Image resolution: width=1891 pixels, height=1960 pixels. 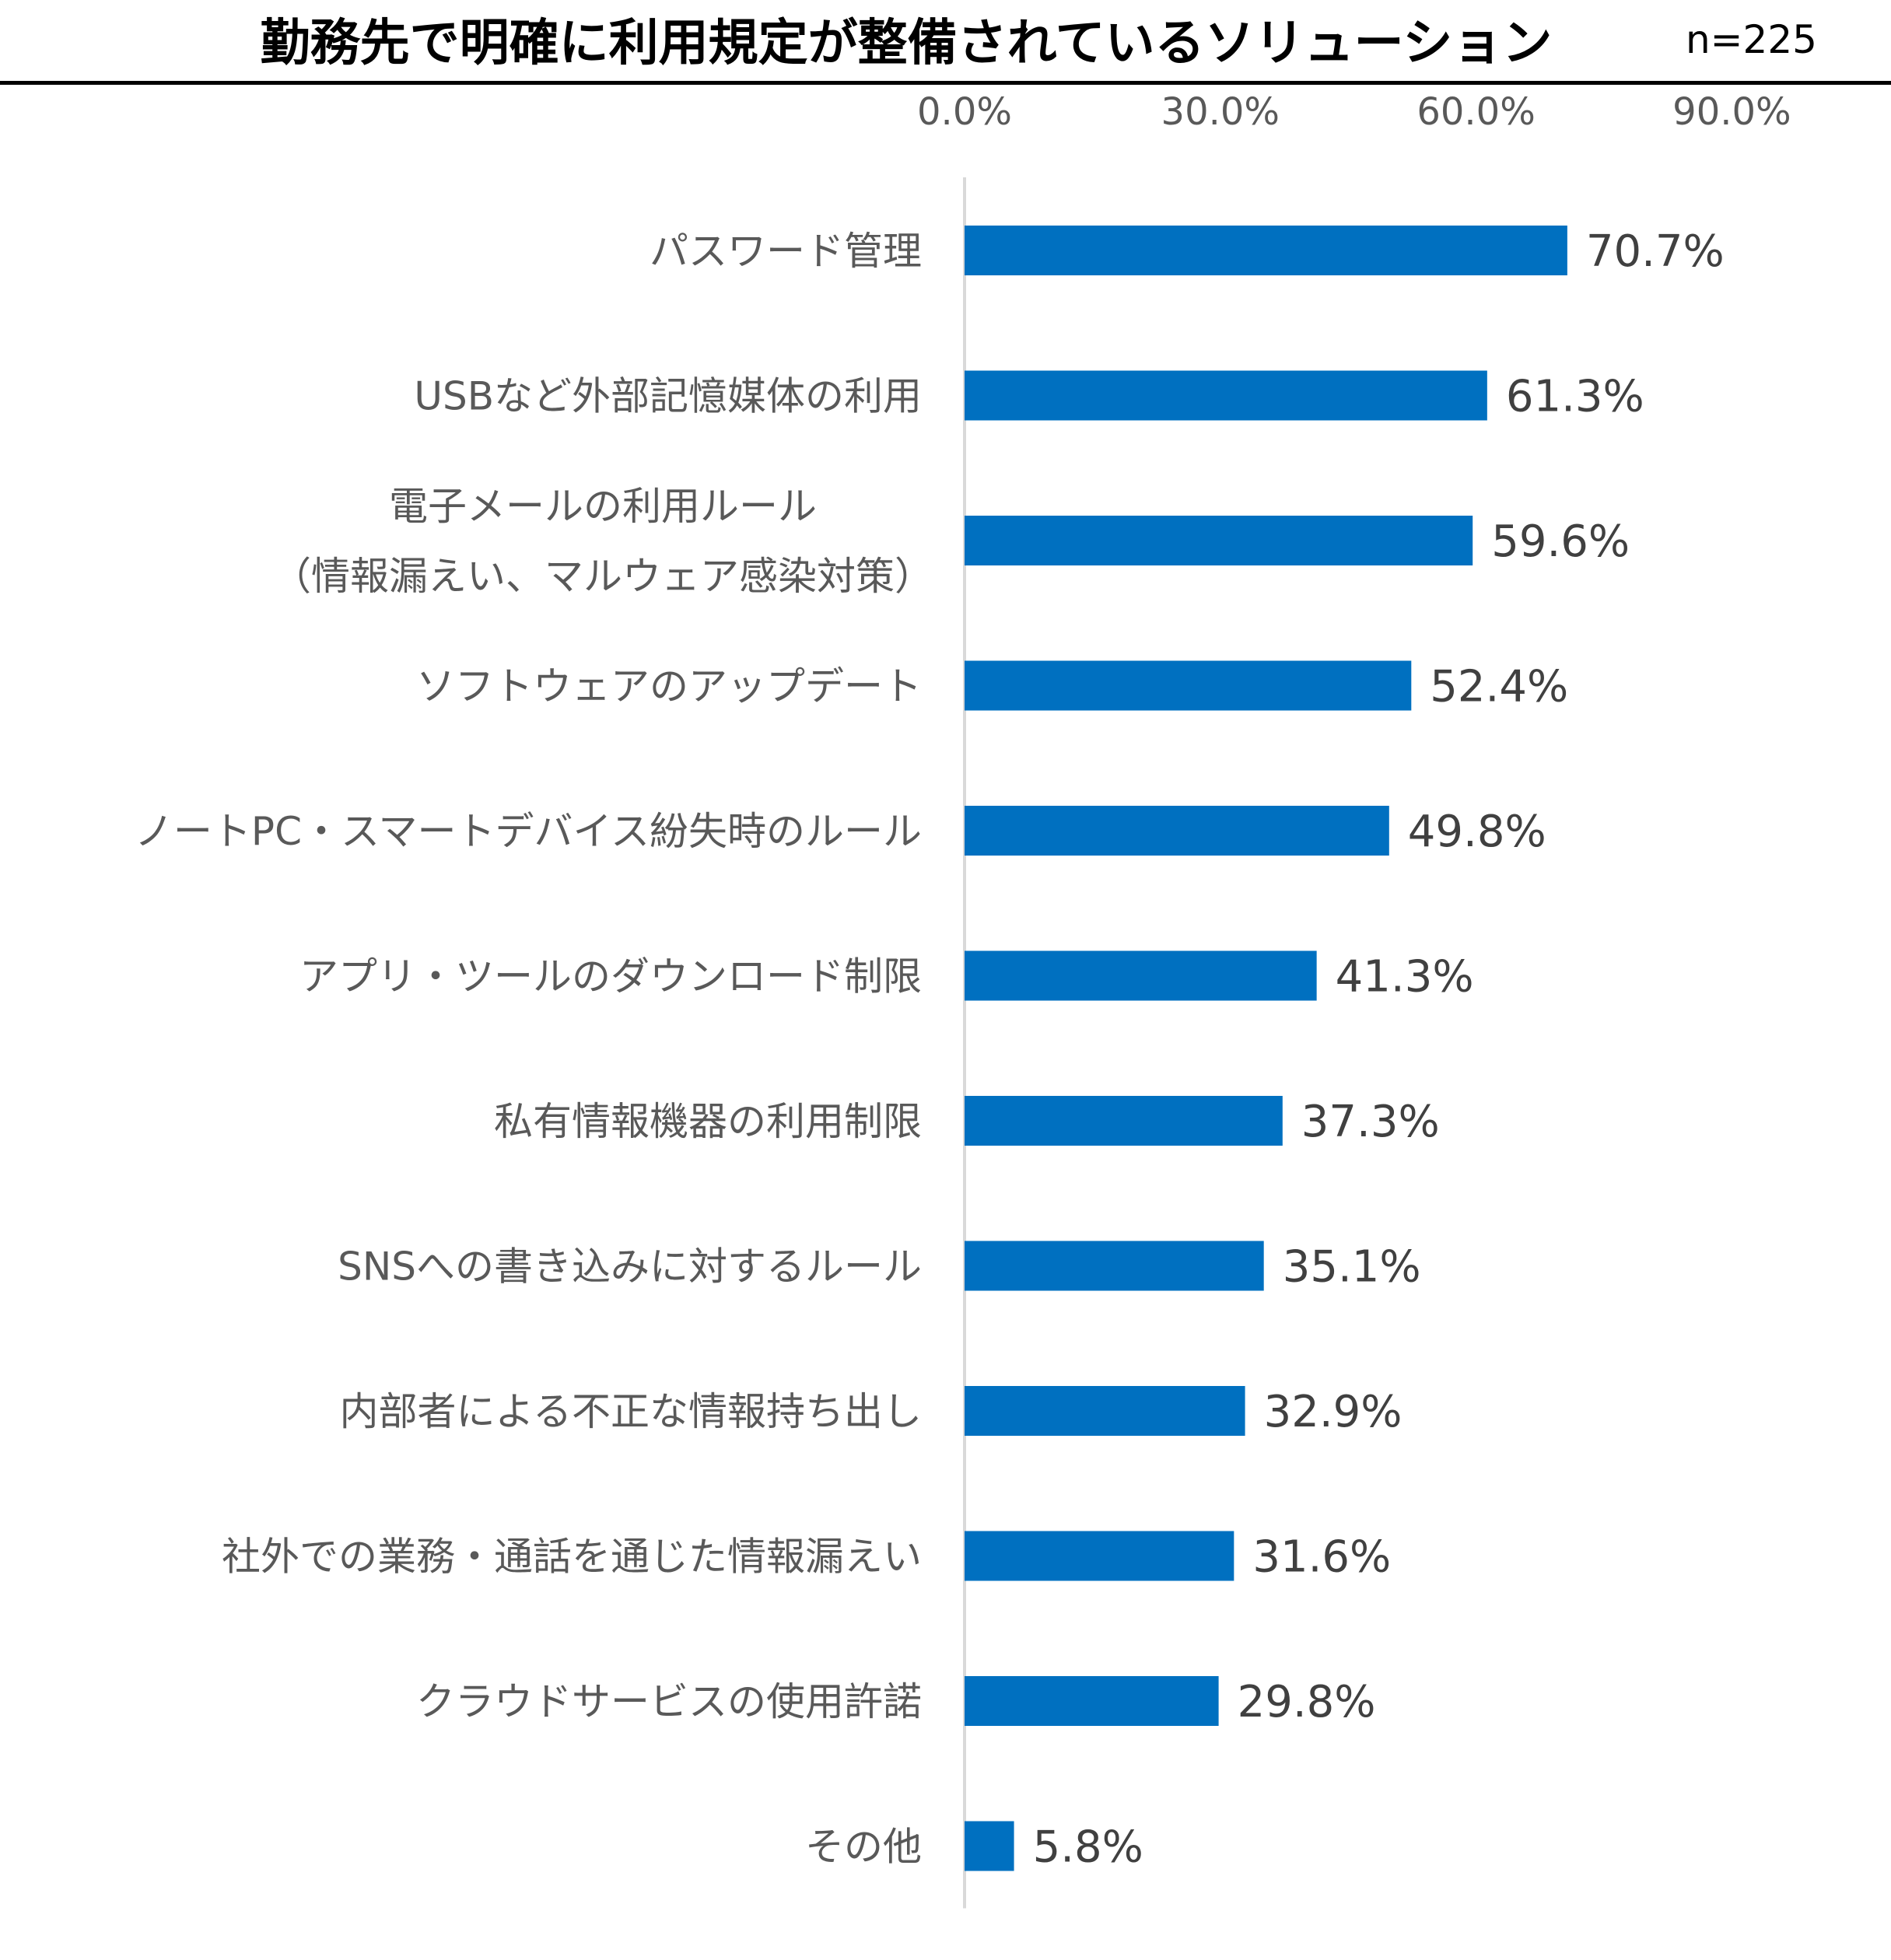 I want to click on x-axis-ticks: 0.0% 30.0% 60.0% 90.0%, so click(x=1354, y=112).